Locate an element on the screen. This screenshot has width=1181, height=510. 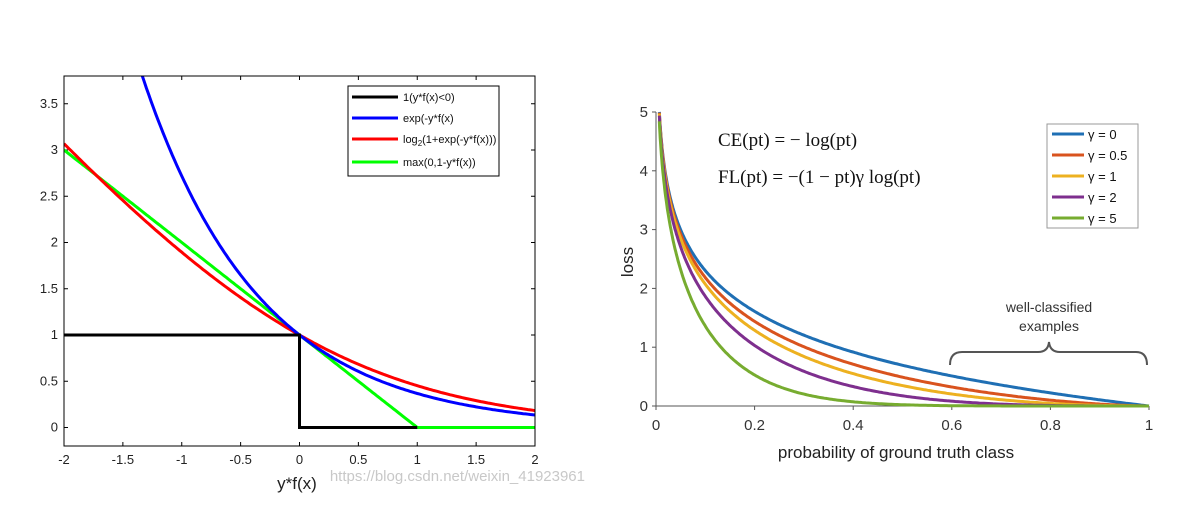
left-x-tick-label: -1.5 is located at coordinates (123, 459).